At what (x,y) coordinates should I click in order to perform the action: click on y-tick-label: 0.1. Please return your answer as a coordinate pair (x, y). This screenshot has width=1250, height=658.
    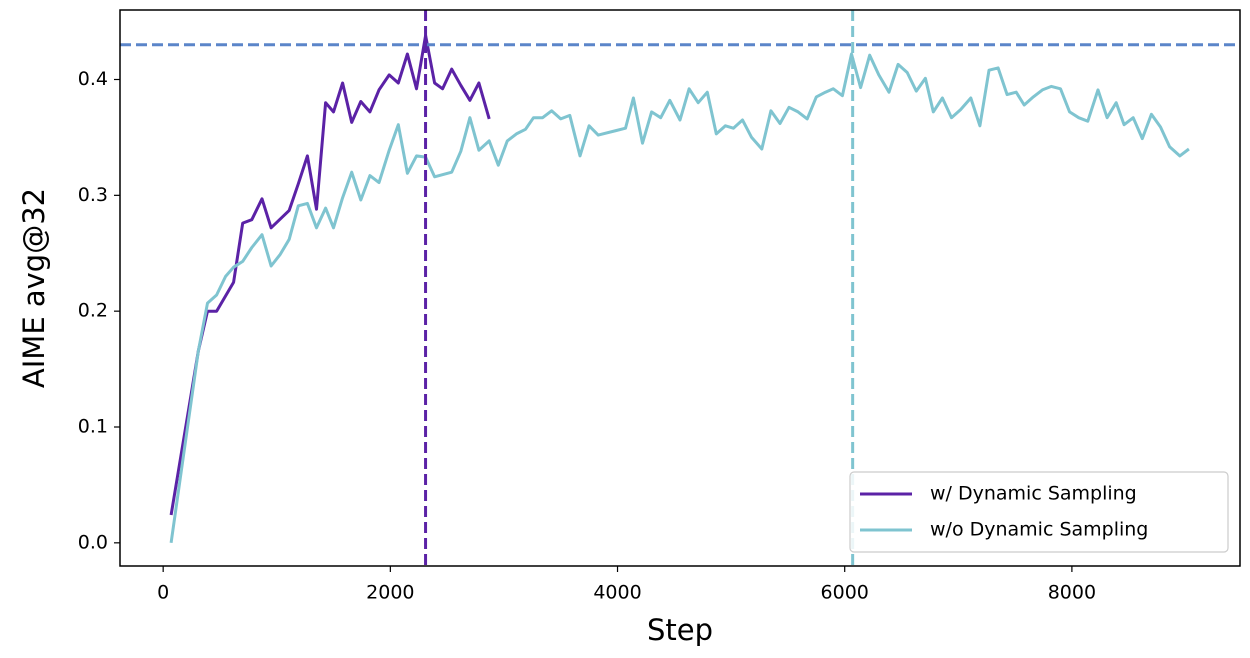
    Looking at the image, I should click on (93, 427).